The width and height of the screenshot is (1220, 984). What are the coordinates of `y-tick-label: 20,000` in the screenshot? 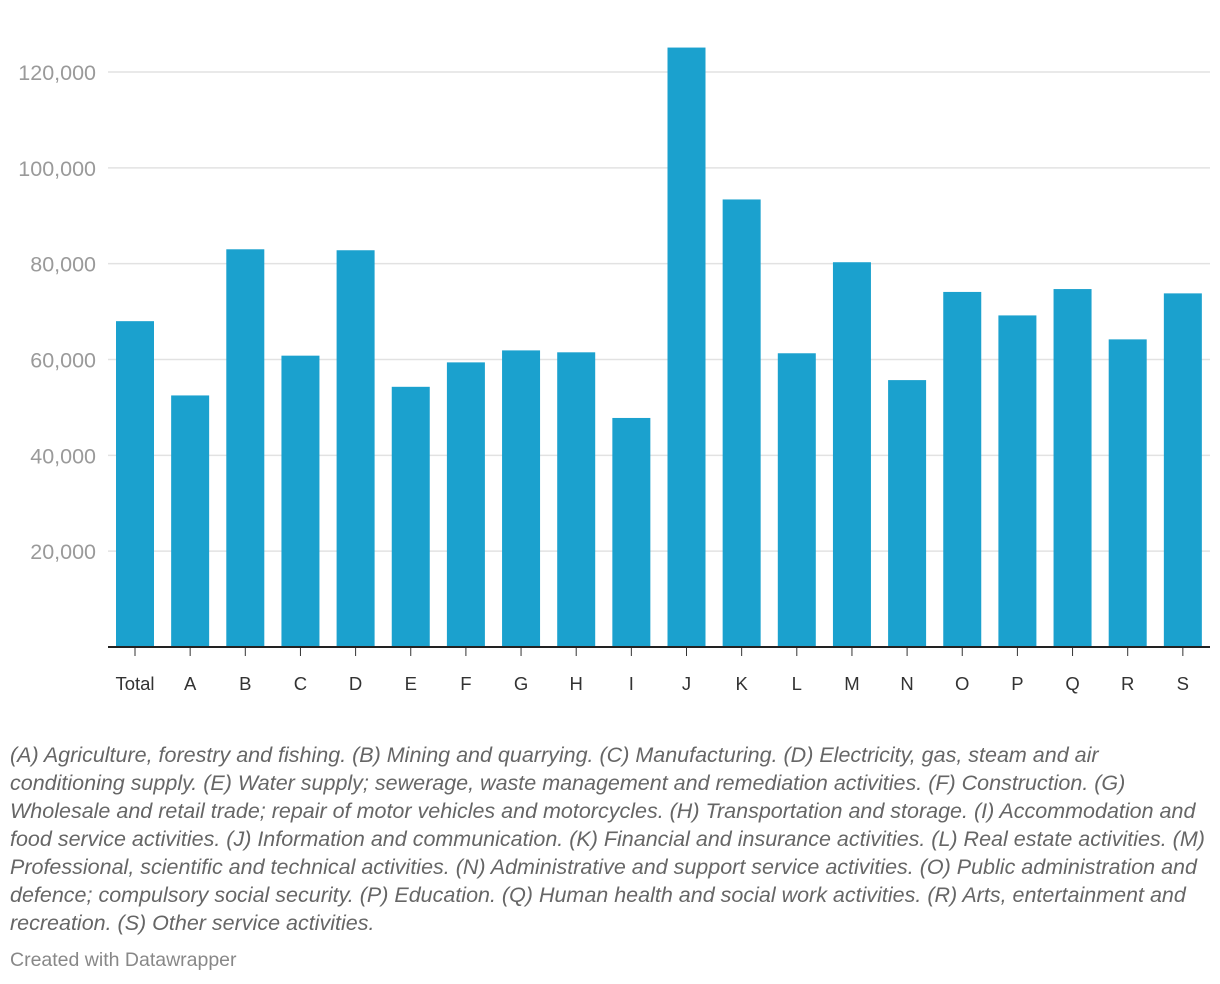 It's located at (63, 552).